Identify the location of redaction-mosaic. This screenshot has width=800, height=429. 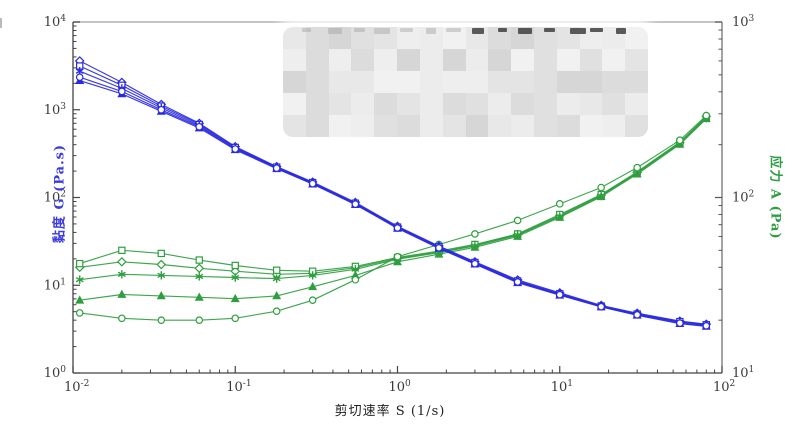
(465, 82).